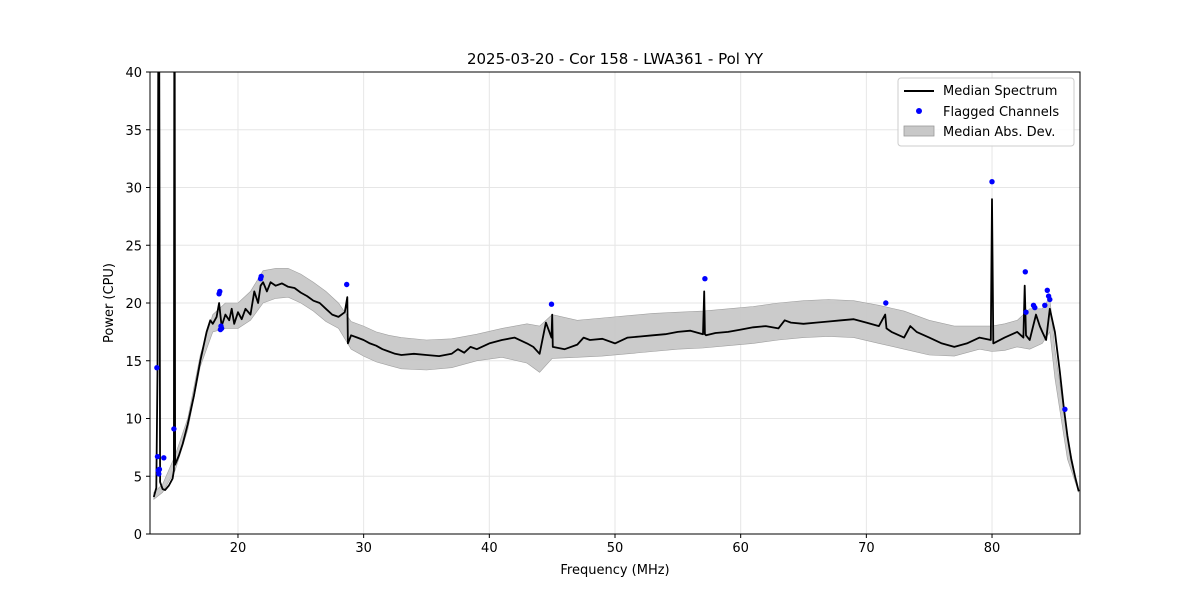  What do you see at coordinates (133, 131) in the screenshot?
I see `y-tick-label: 35` at bounding box center [133, 131].